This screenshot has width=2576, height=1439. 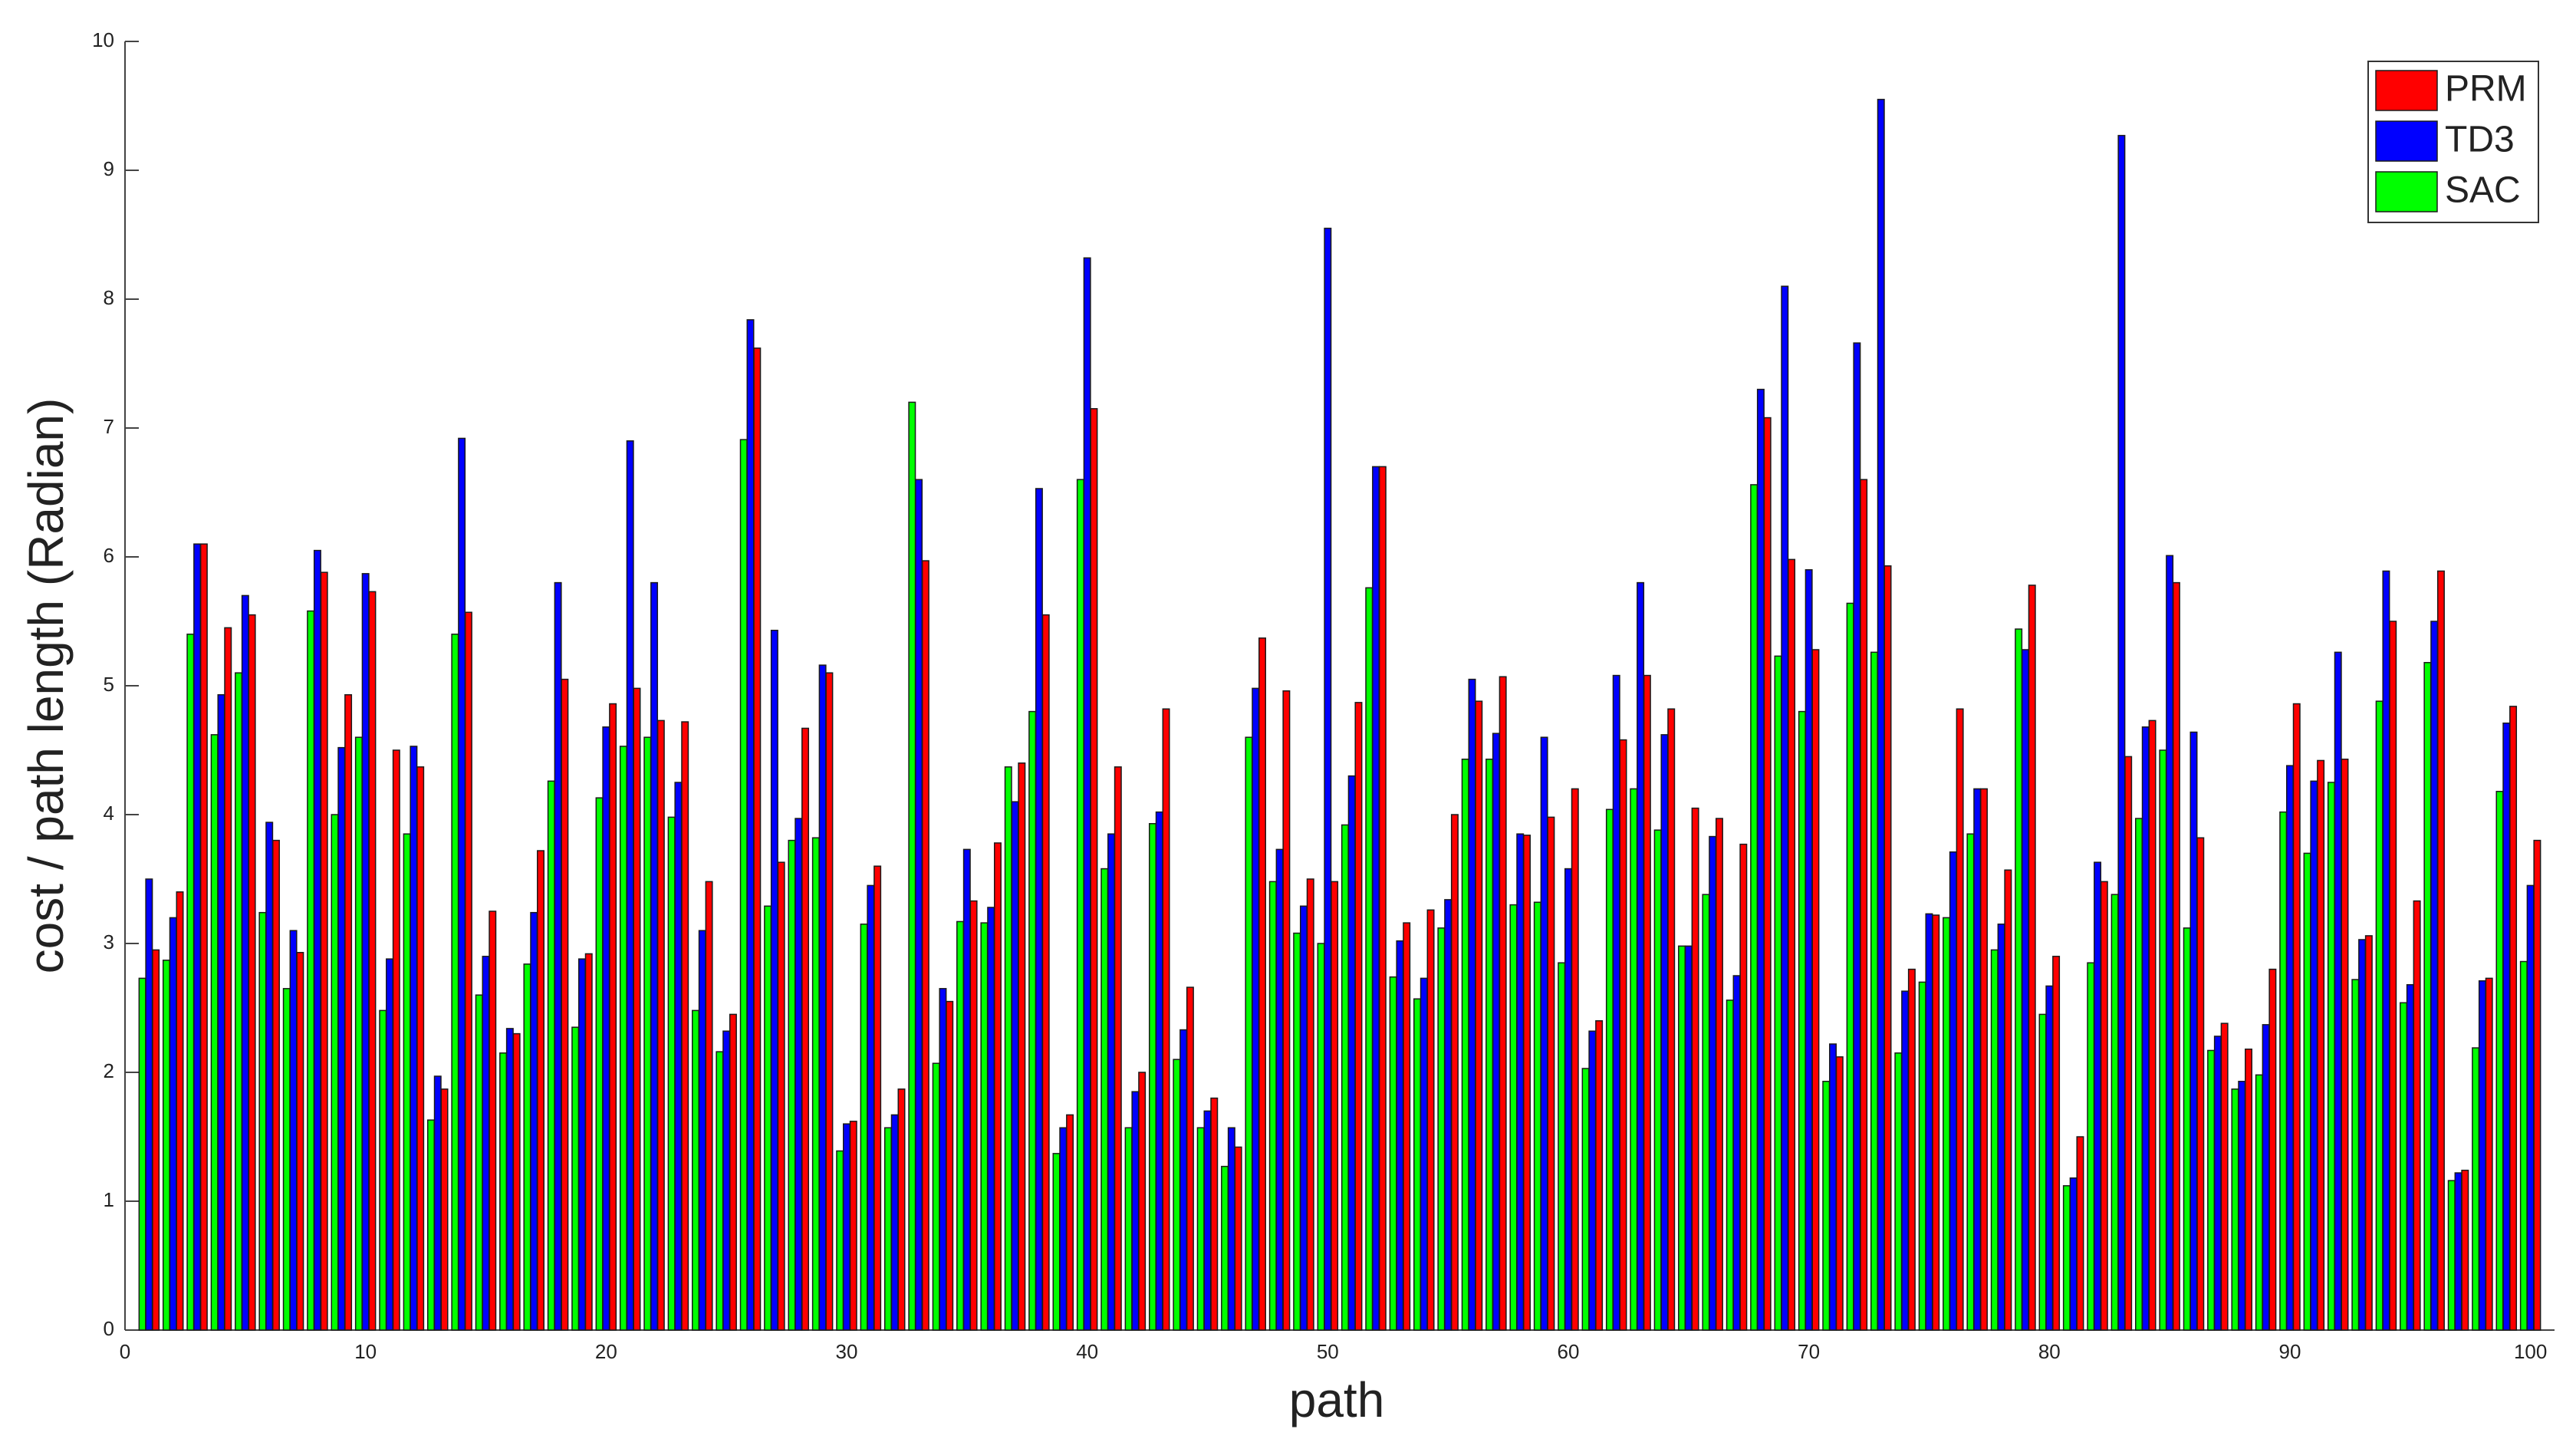 I want to click on y-tick-label: 10, so click(x=103, y=39).